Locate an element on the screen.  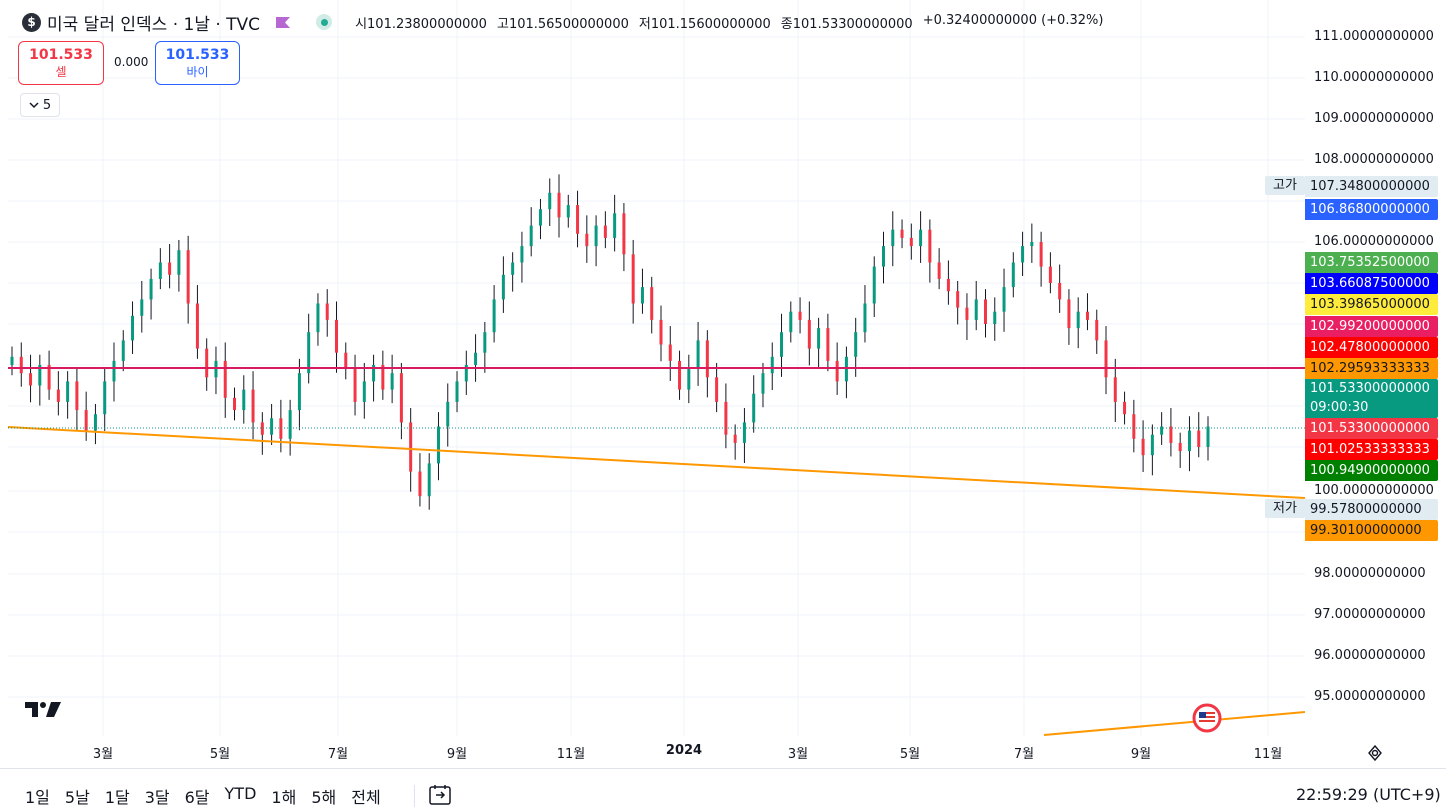
sell-button: 101.533 셀 is located at coordinates (61, 63).